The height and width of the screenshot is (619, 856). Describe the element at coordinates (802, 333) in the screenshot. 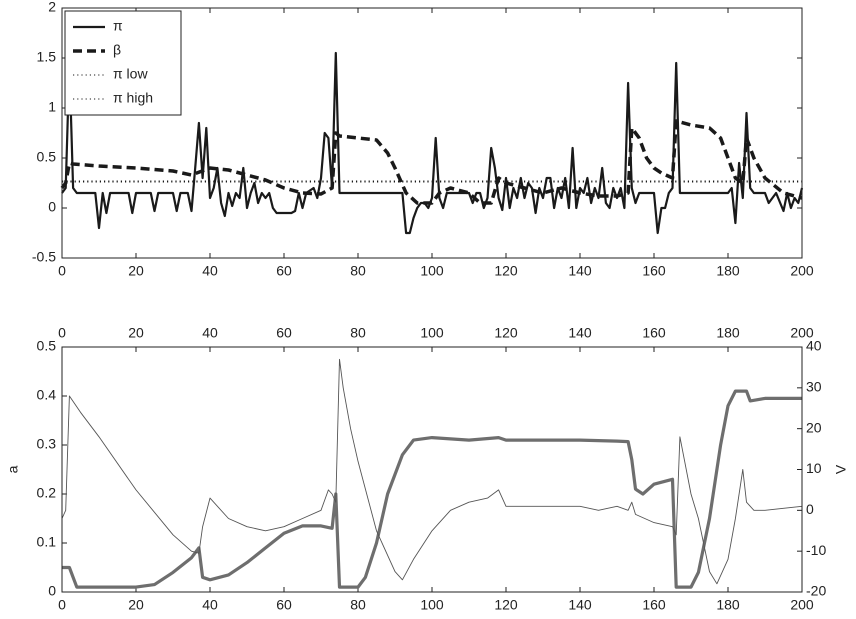

I see `x-tick-label-top: 200` at that location.